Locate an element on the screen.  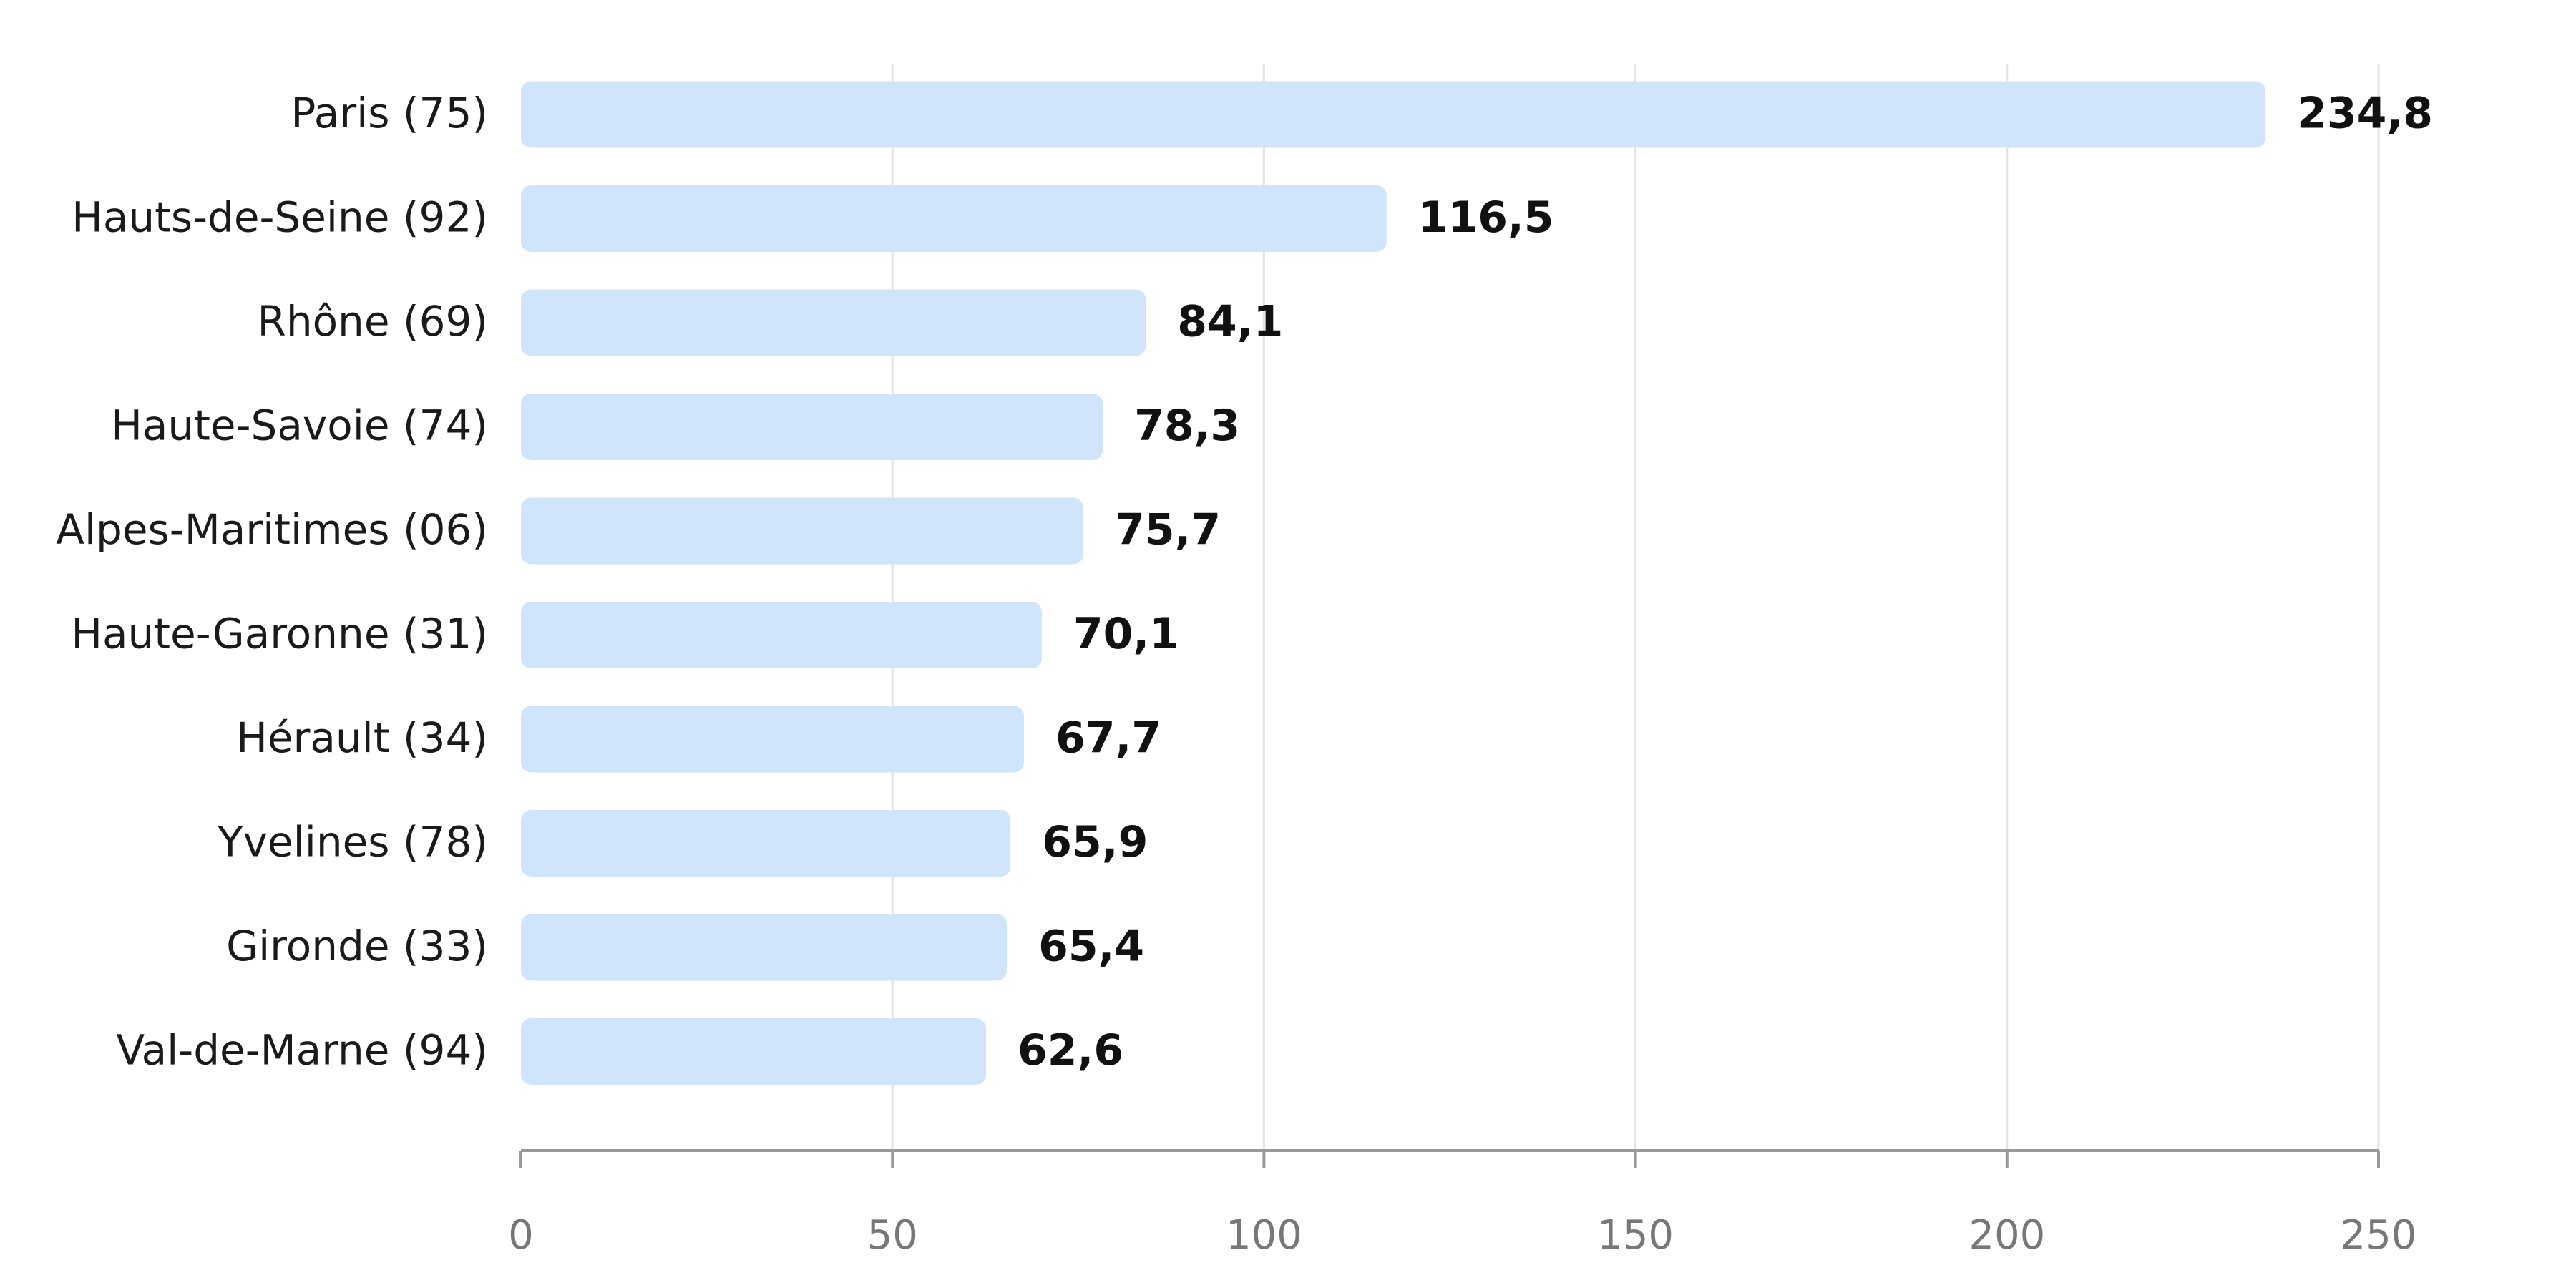
value-label: 67,7 is located at coordinates (1108, 738).